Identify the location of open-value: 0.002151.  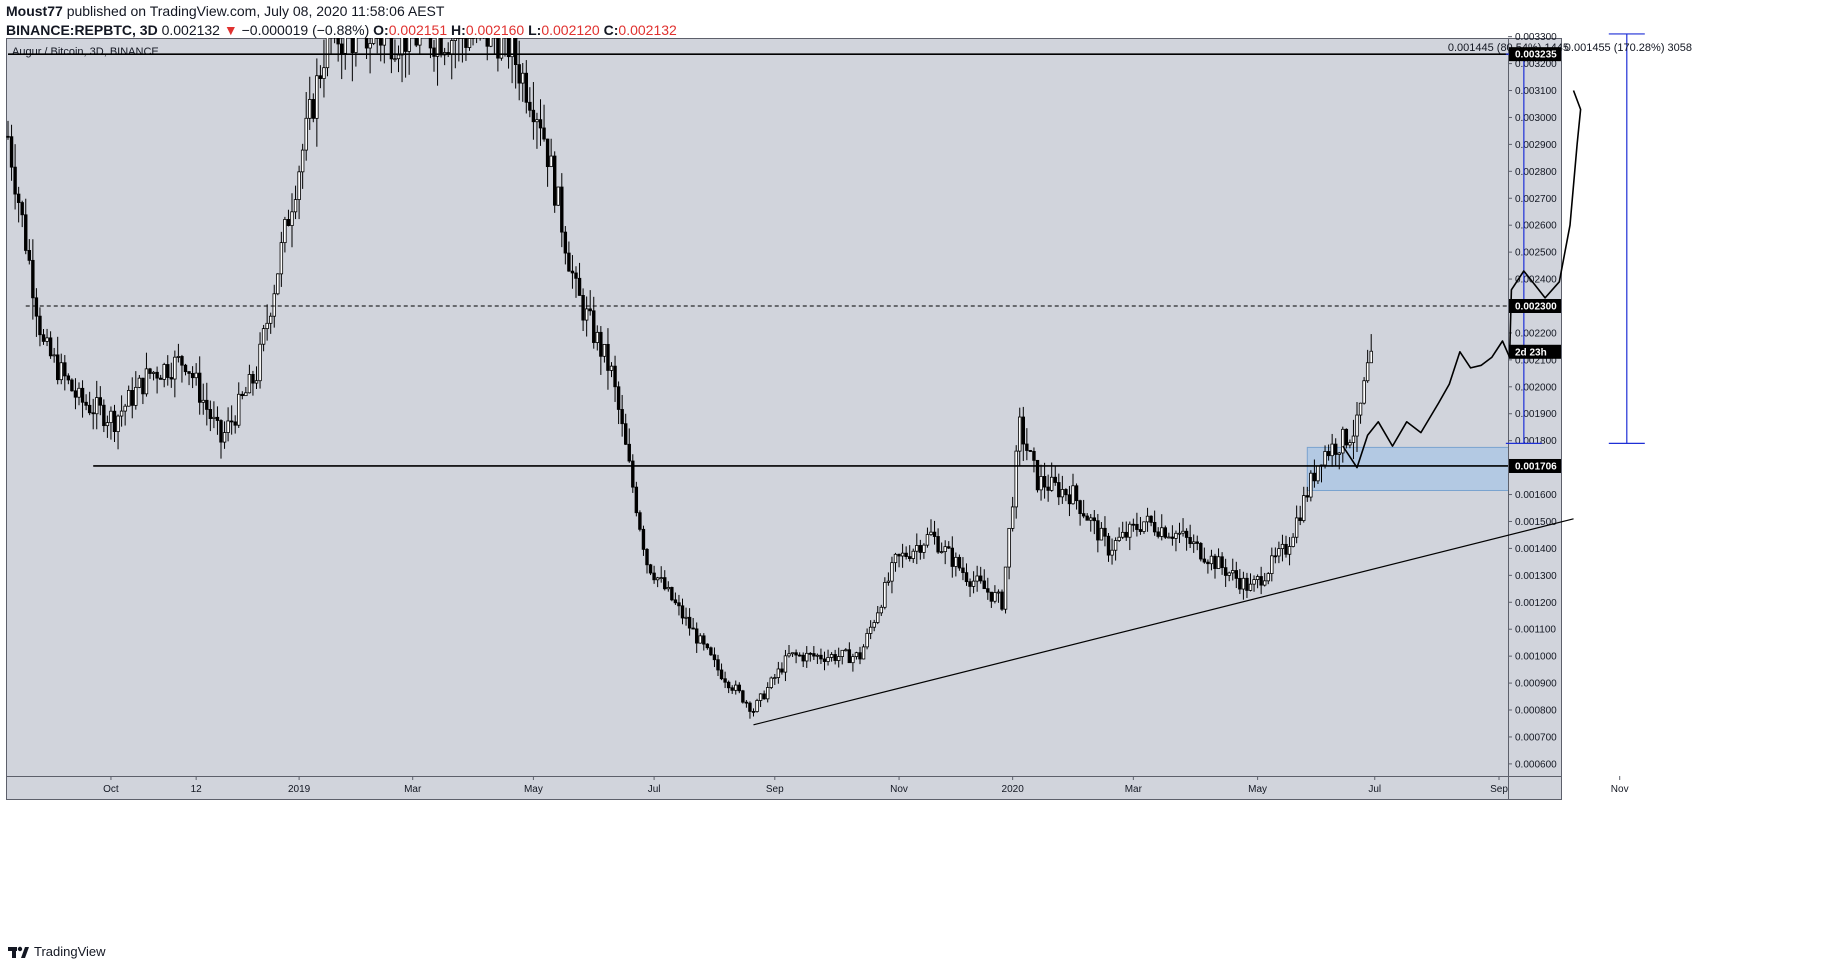
(418, 30).